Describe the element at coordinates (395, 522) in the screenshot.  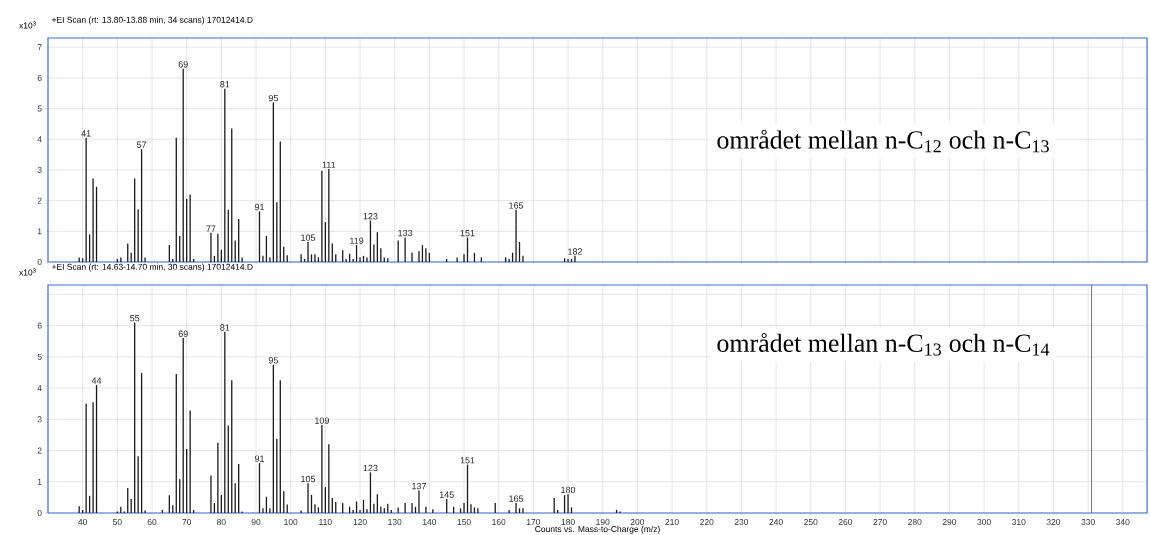
I see `x-tick-label: 130` at that location.